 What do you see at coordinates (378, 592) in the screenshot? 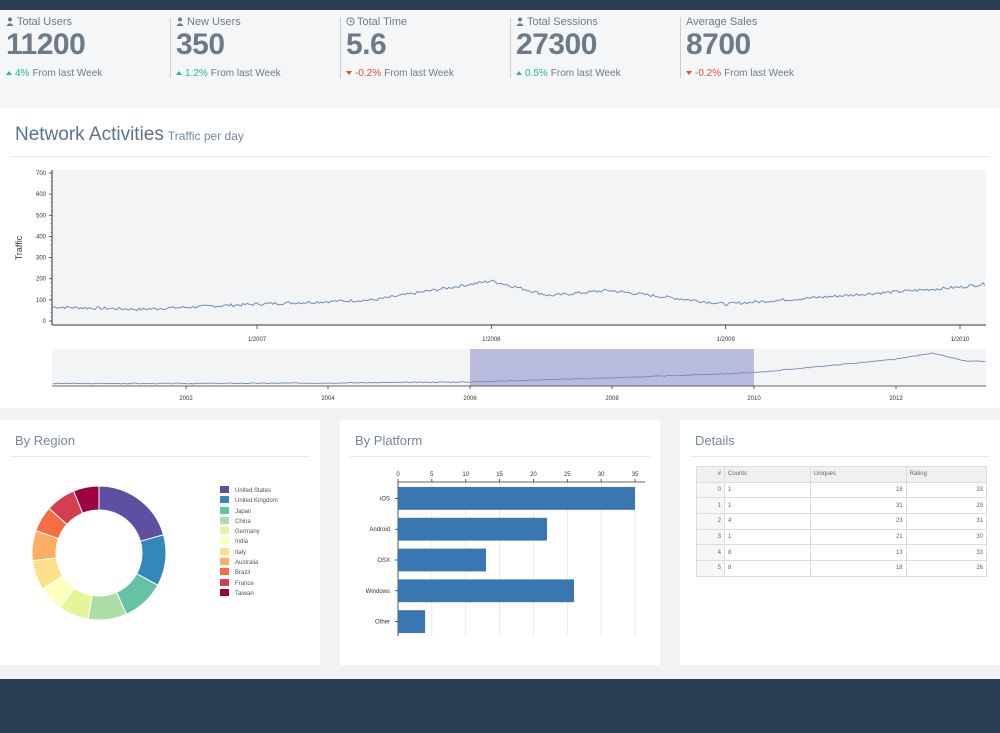
I see `bar-category-label: Windows` at bounding box center [378, 592].